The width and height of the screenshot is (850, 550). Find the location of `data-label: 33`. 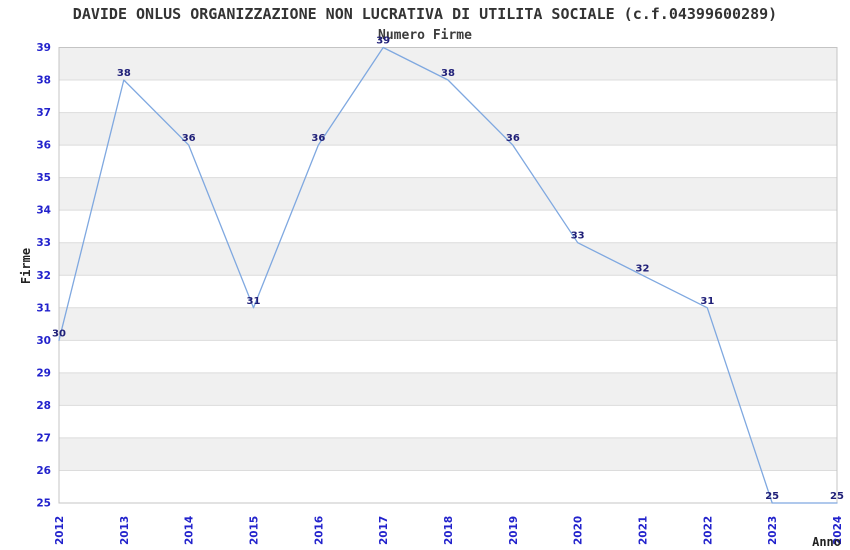

data-label: 33 is located at coordinates (578, 236).